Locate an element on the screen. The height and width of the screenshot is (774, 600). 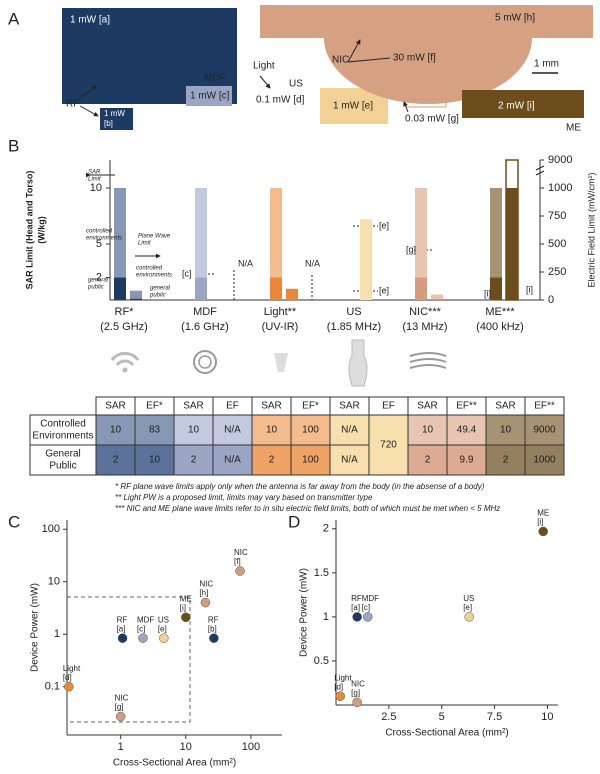
point-label: RF is located at coordinates (213, 619).